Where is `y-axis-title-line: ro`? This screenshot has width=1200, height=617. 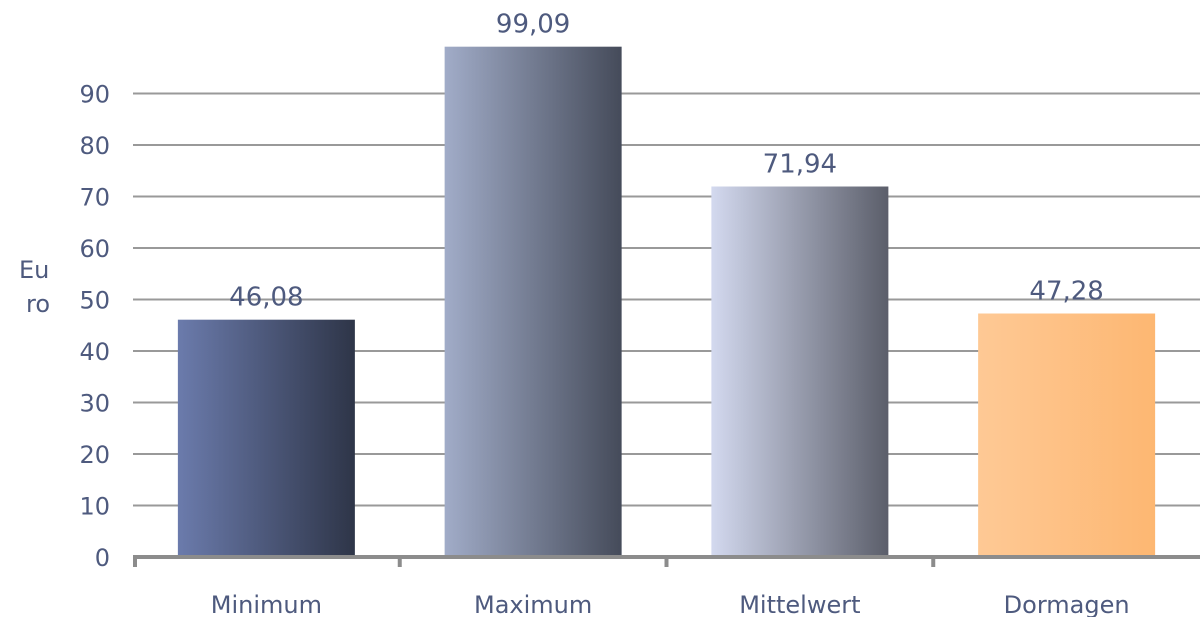
y-axis-title-line: ro is located at coordinates (38, 304).